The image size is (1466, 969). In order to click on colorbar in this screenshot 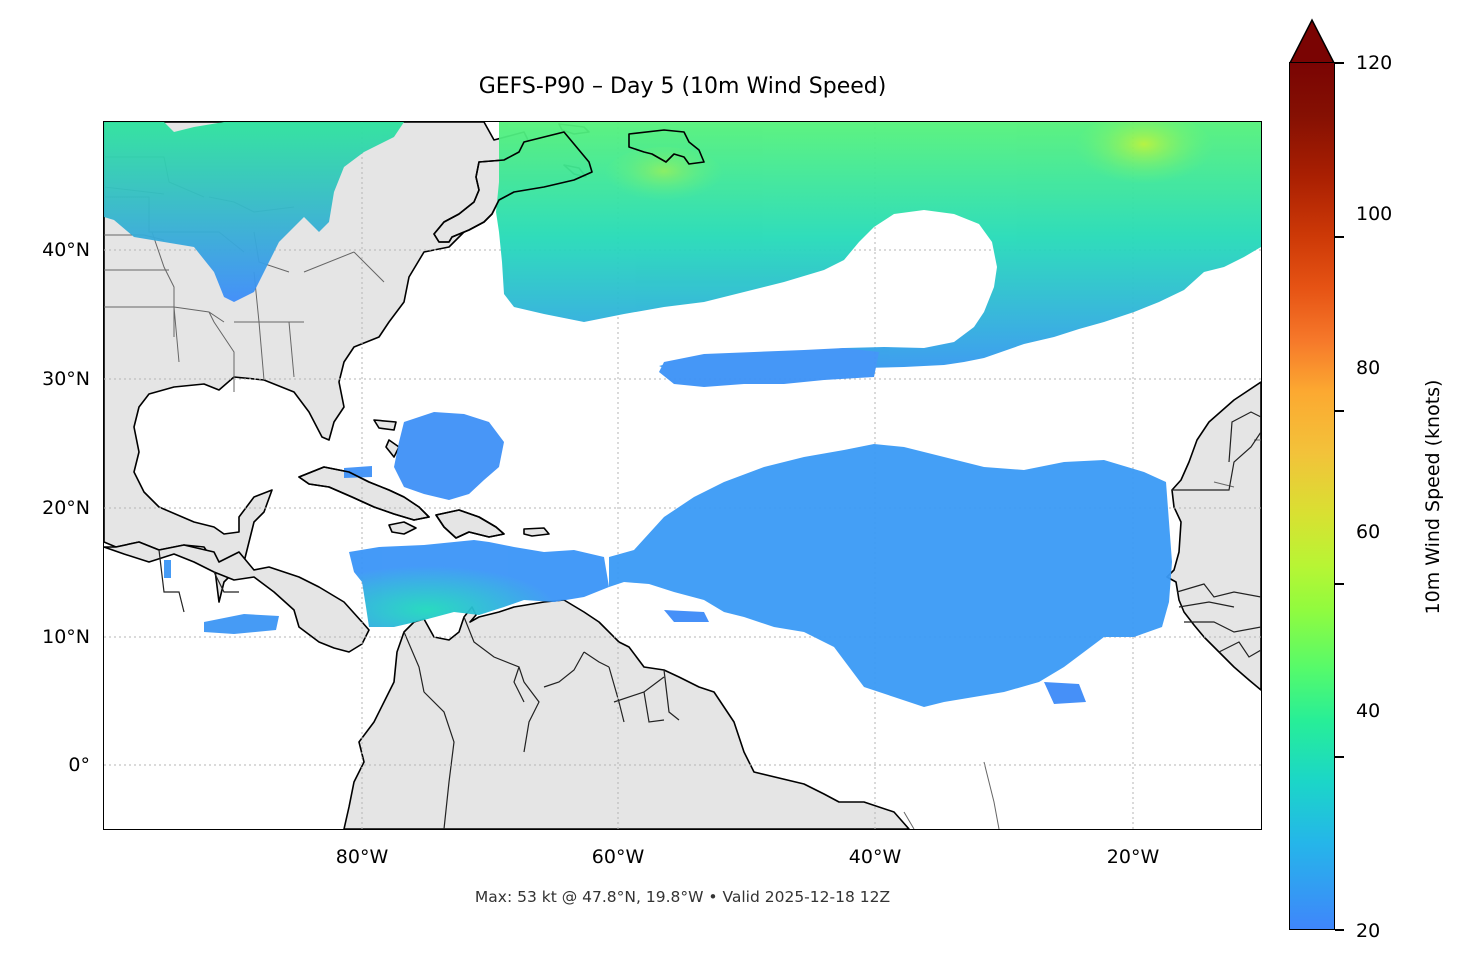, I will do `click(1312, 496)`.